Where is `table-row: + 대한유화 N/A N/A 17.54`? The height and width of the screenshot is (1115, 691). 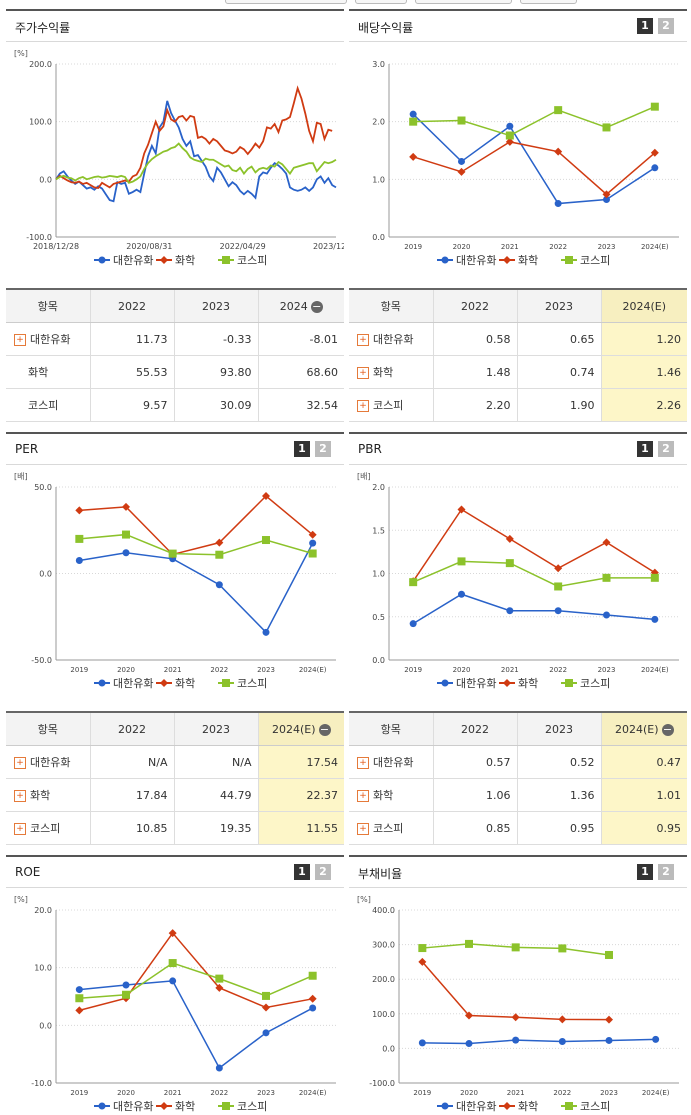
table-row: + 대한유화 N/A N/A 17.54 is located at coordinates (175, 762).